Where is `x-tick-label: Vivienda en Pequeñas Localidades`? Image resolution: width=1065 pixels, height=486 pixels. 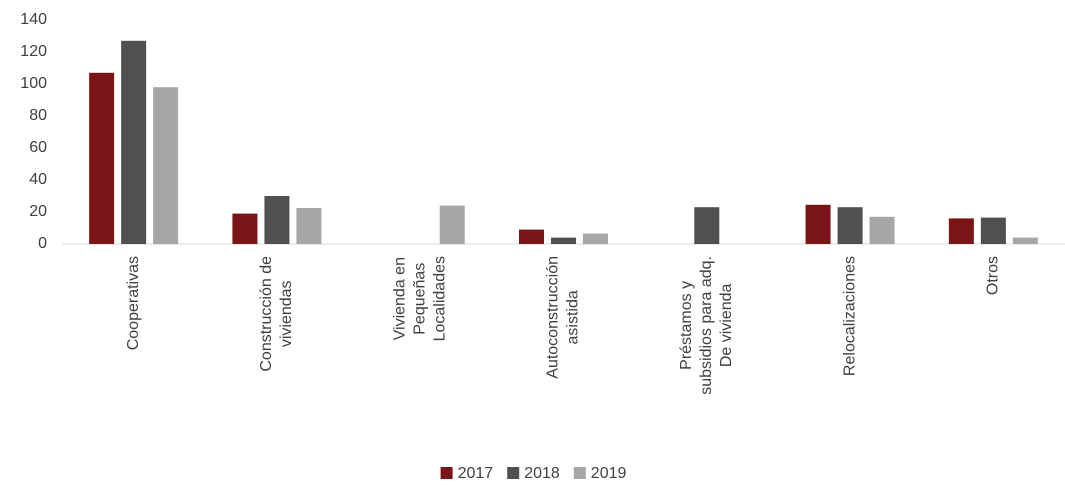 x-tick-label: Vivienda en Pequeñas Localidades is located at coordinates (419, 298).